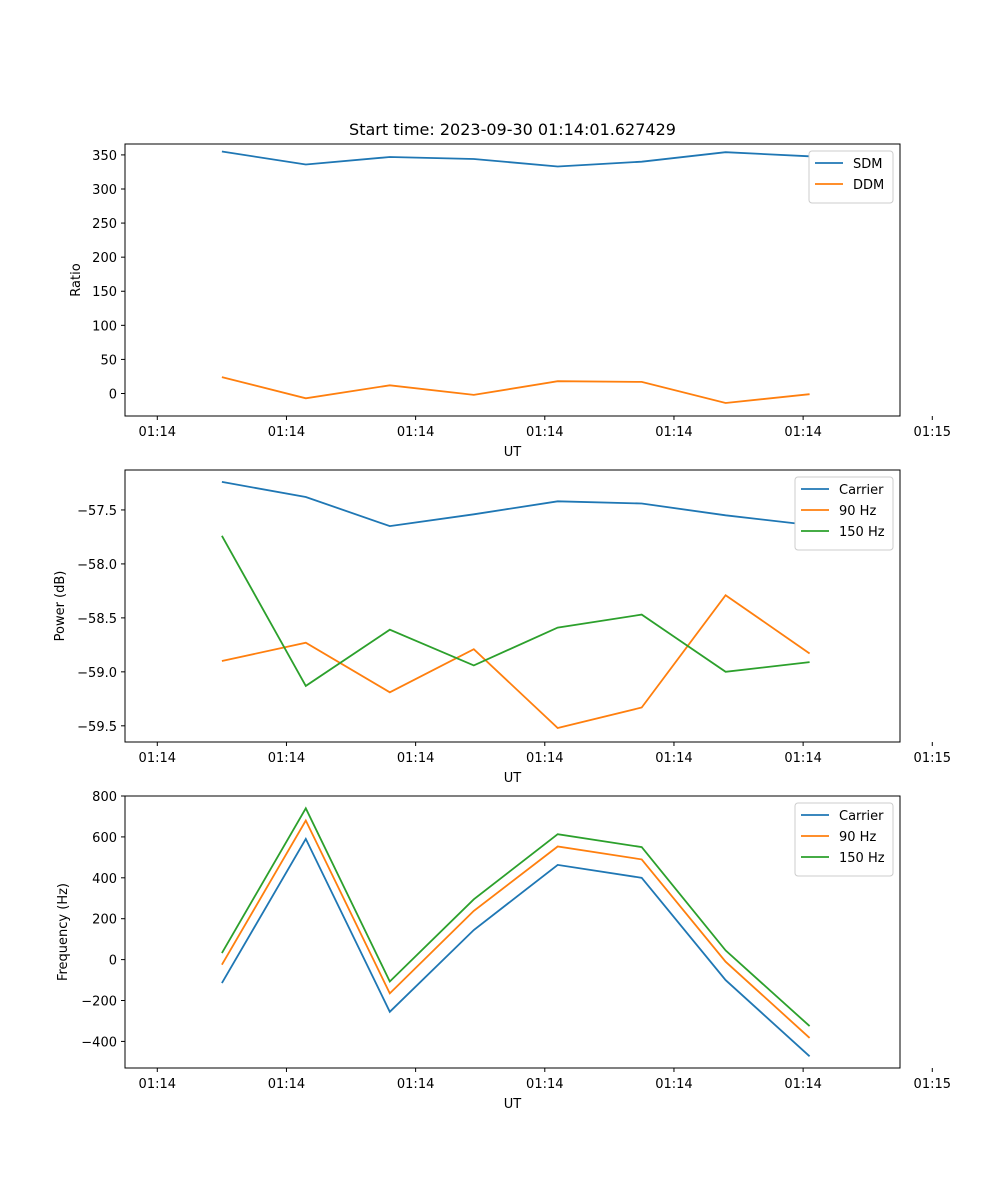 The height and width of the screenshot is (1200, 1000). I want to click on y-tick-label: −200, so click(99, 1002).